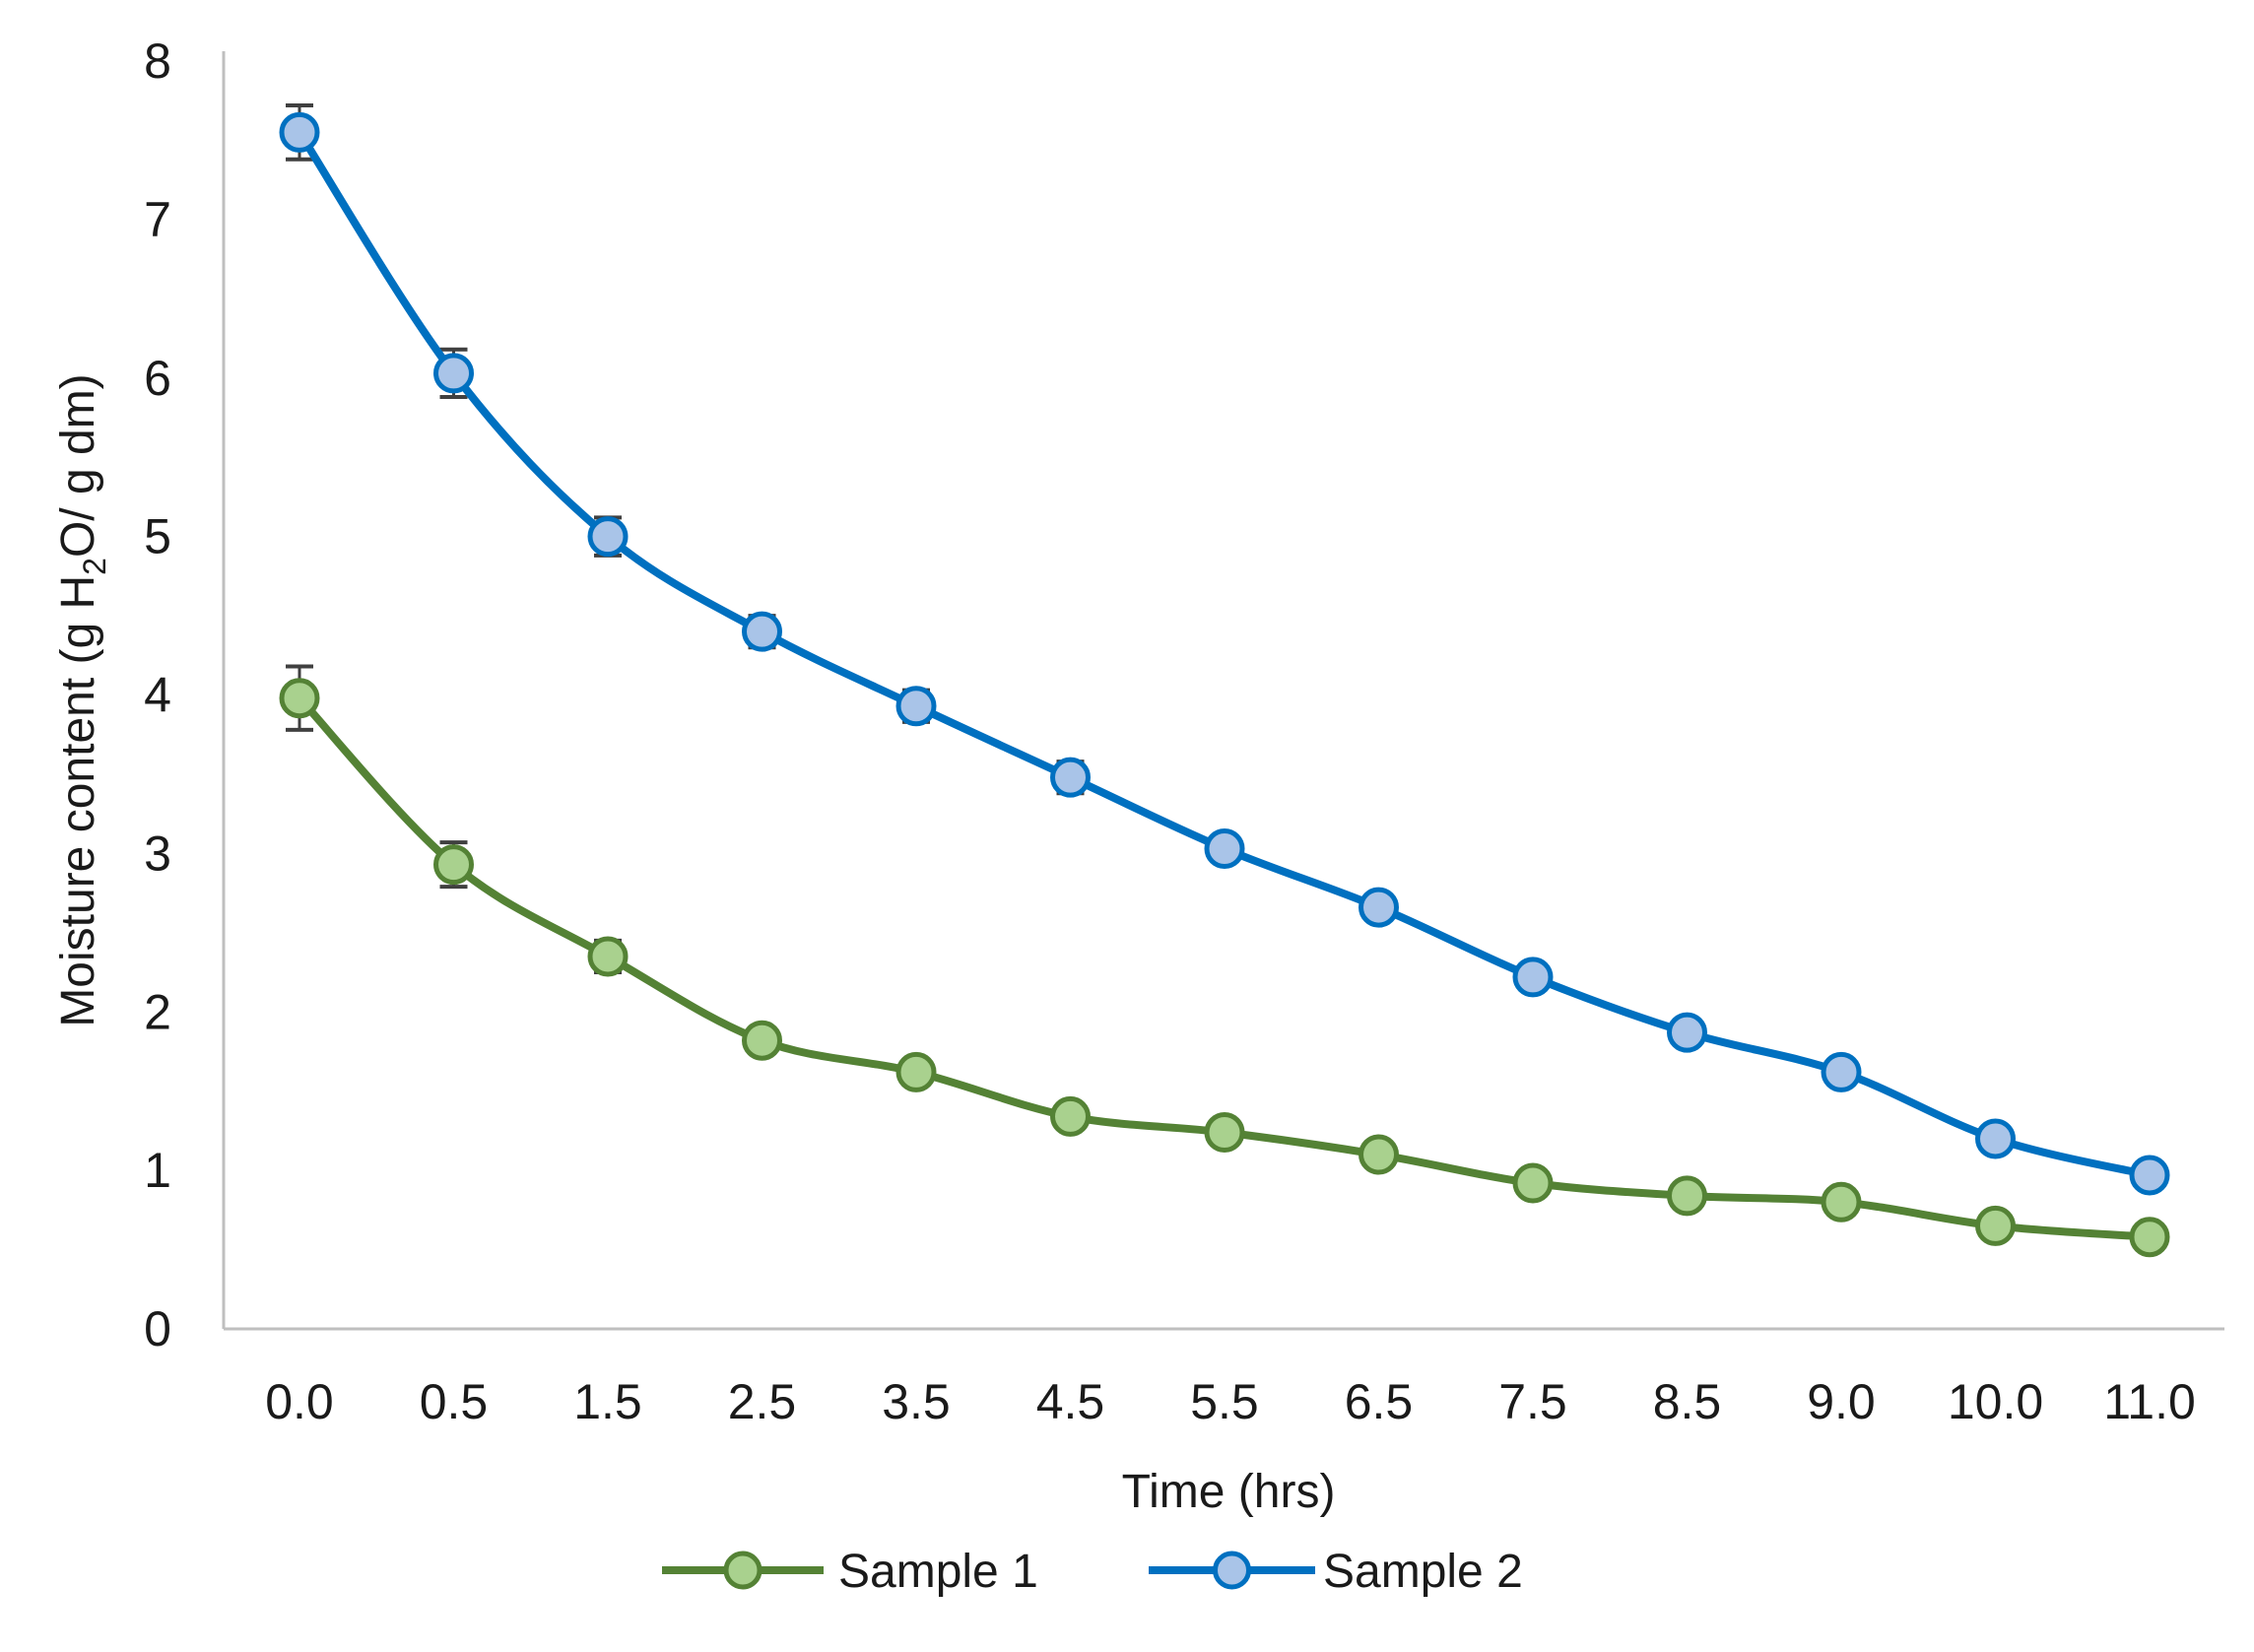 This screenshot has height=1652, width=2254. What do you see at coordinates (157, 220) in the screenshot?
I see `y-tick-label: 7` at bounding box center [157, 220].